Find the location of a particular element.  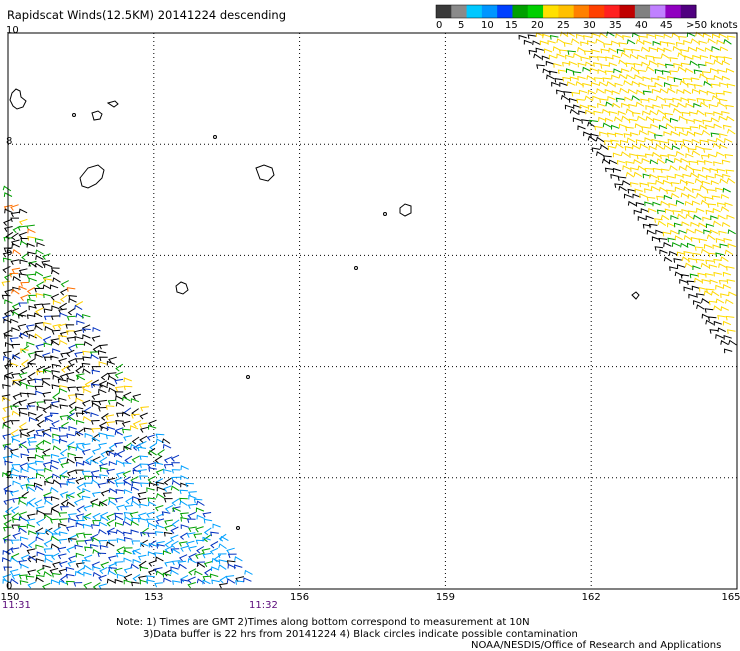

small-island is located at coordinates (238, 528).